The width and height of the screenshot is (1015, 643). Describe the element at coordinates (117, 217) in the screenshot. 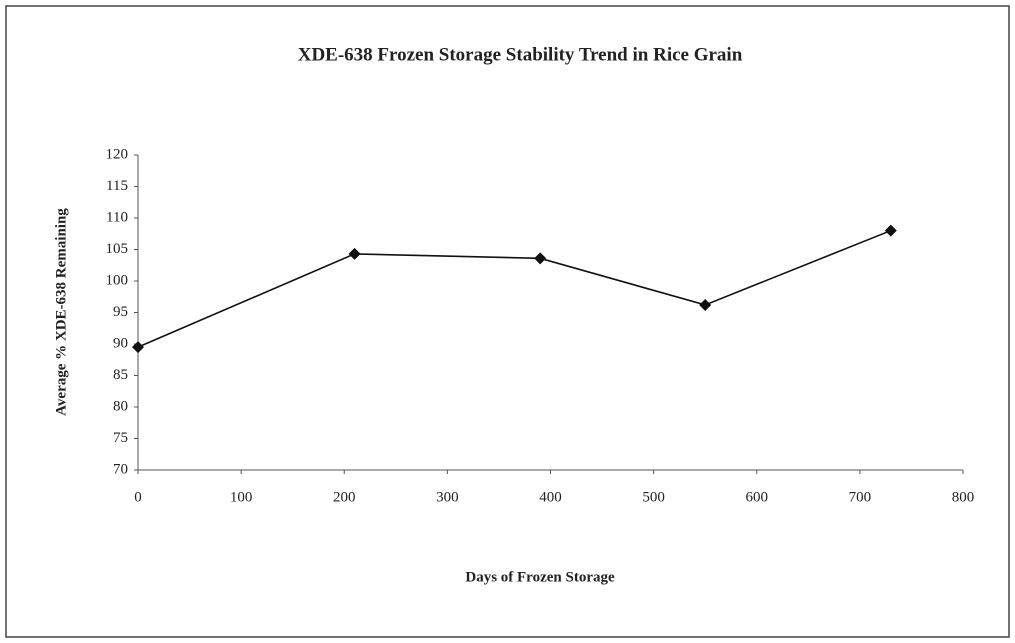

I see `y-tick-label: 110` at that location.